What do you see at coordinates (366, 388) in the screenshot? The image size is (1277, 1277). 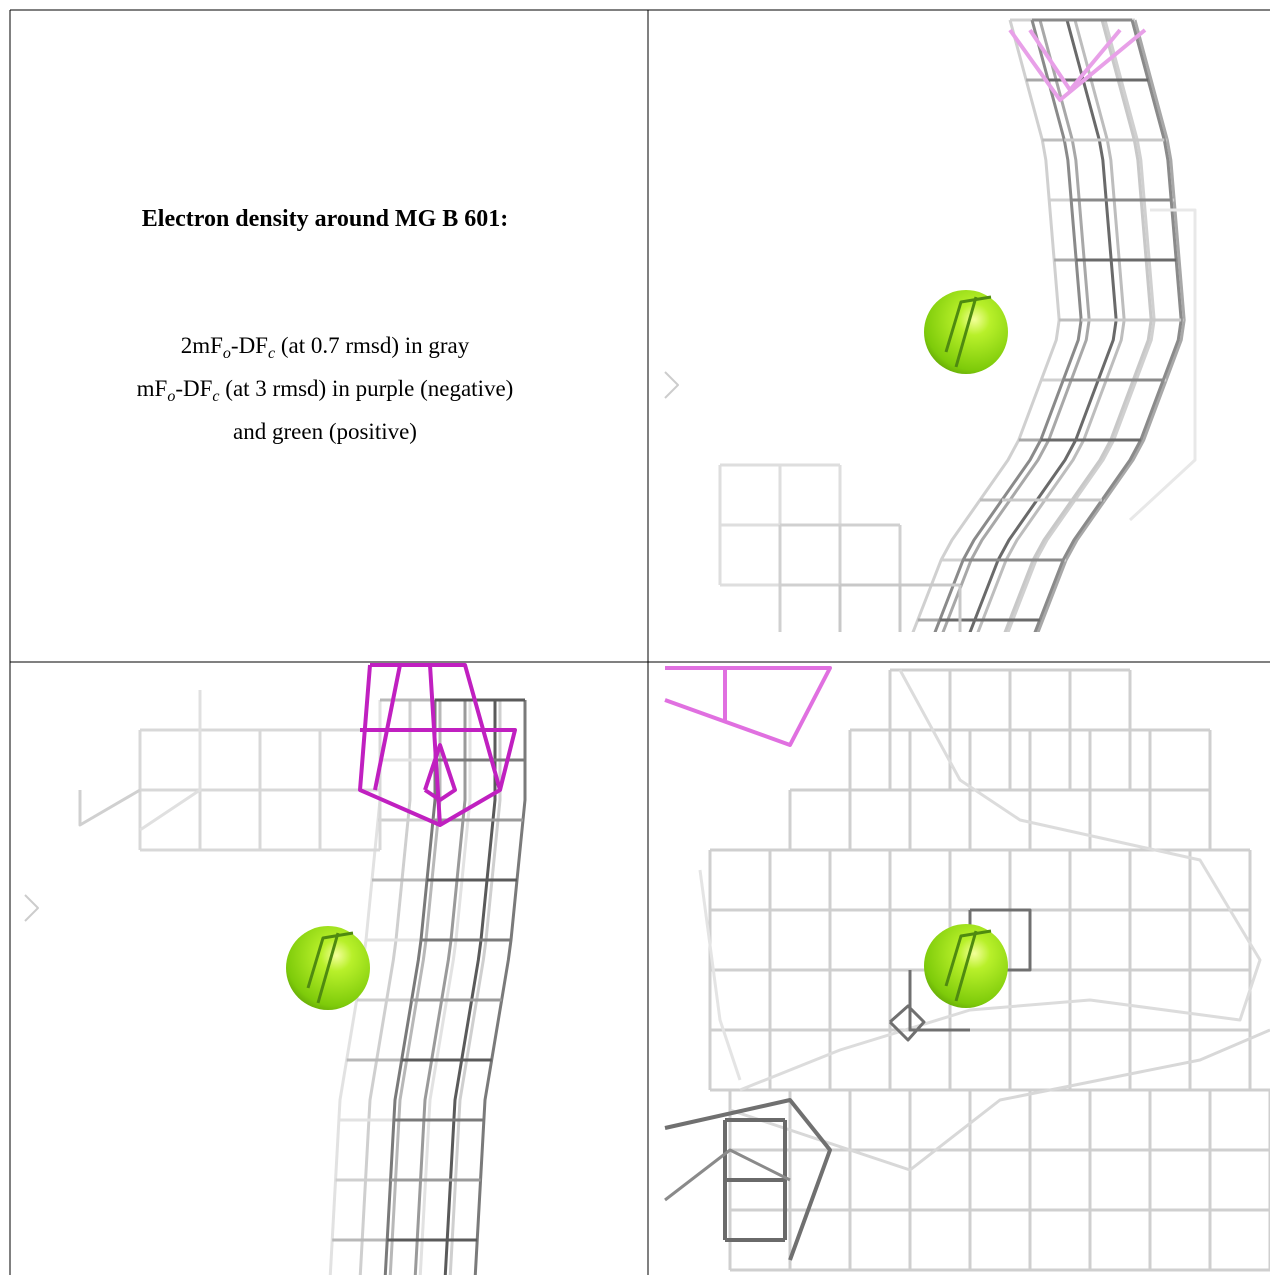 I see `text: (at 3 rmsd) in purple (negative)` at bounding box center [366, 388].